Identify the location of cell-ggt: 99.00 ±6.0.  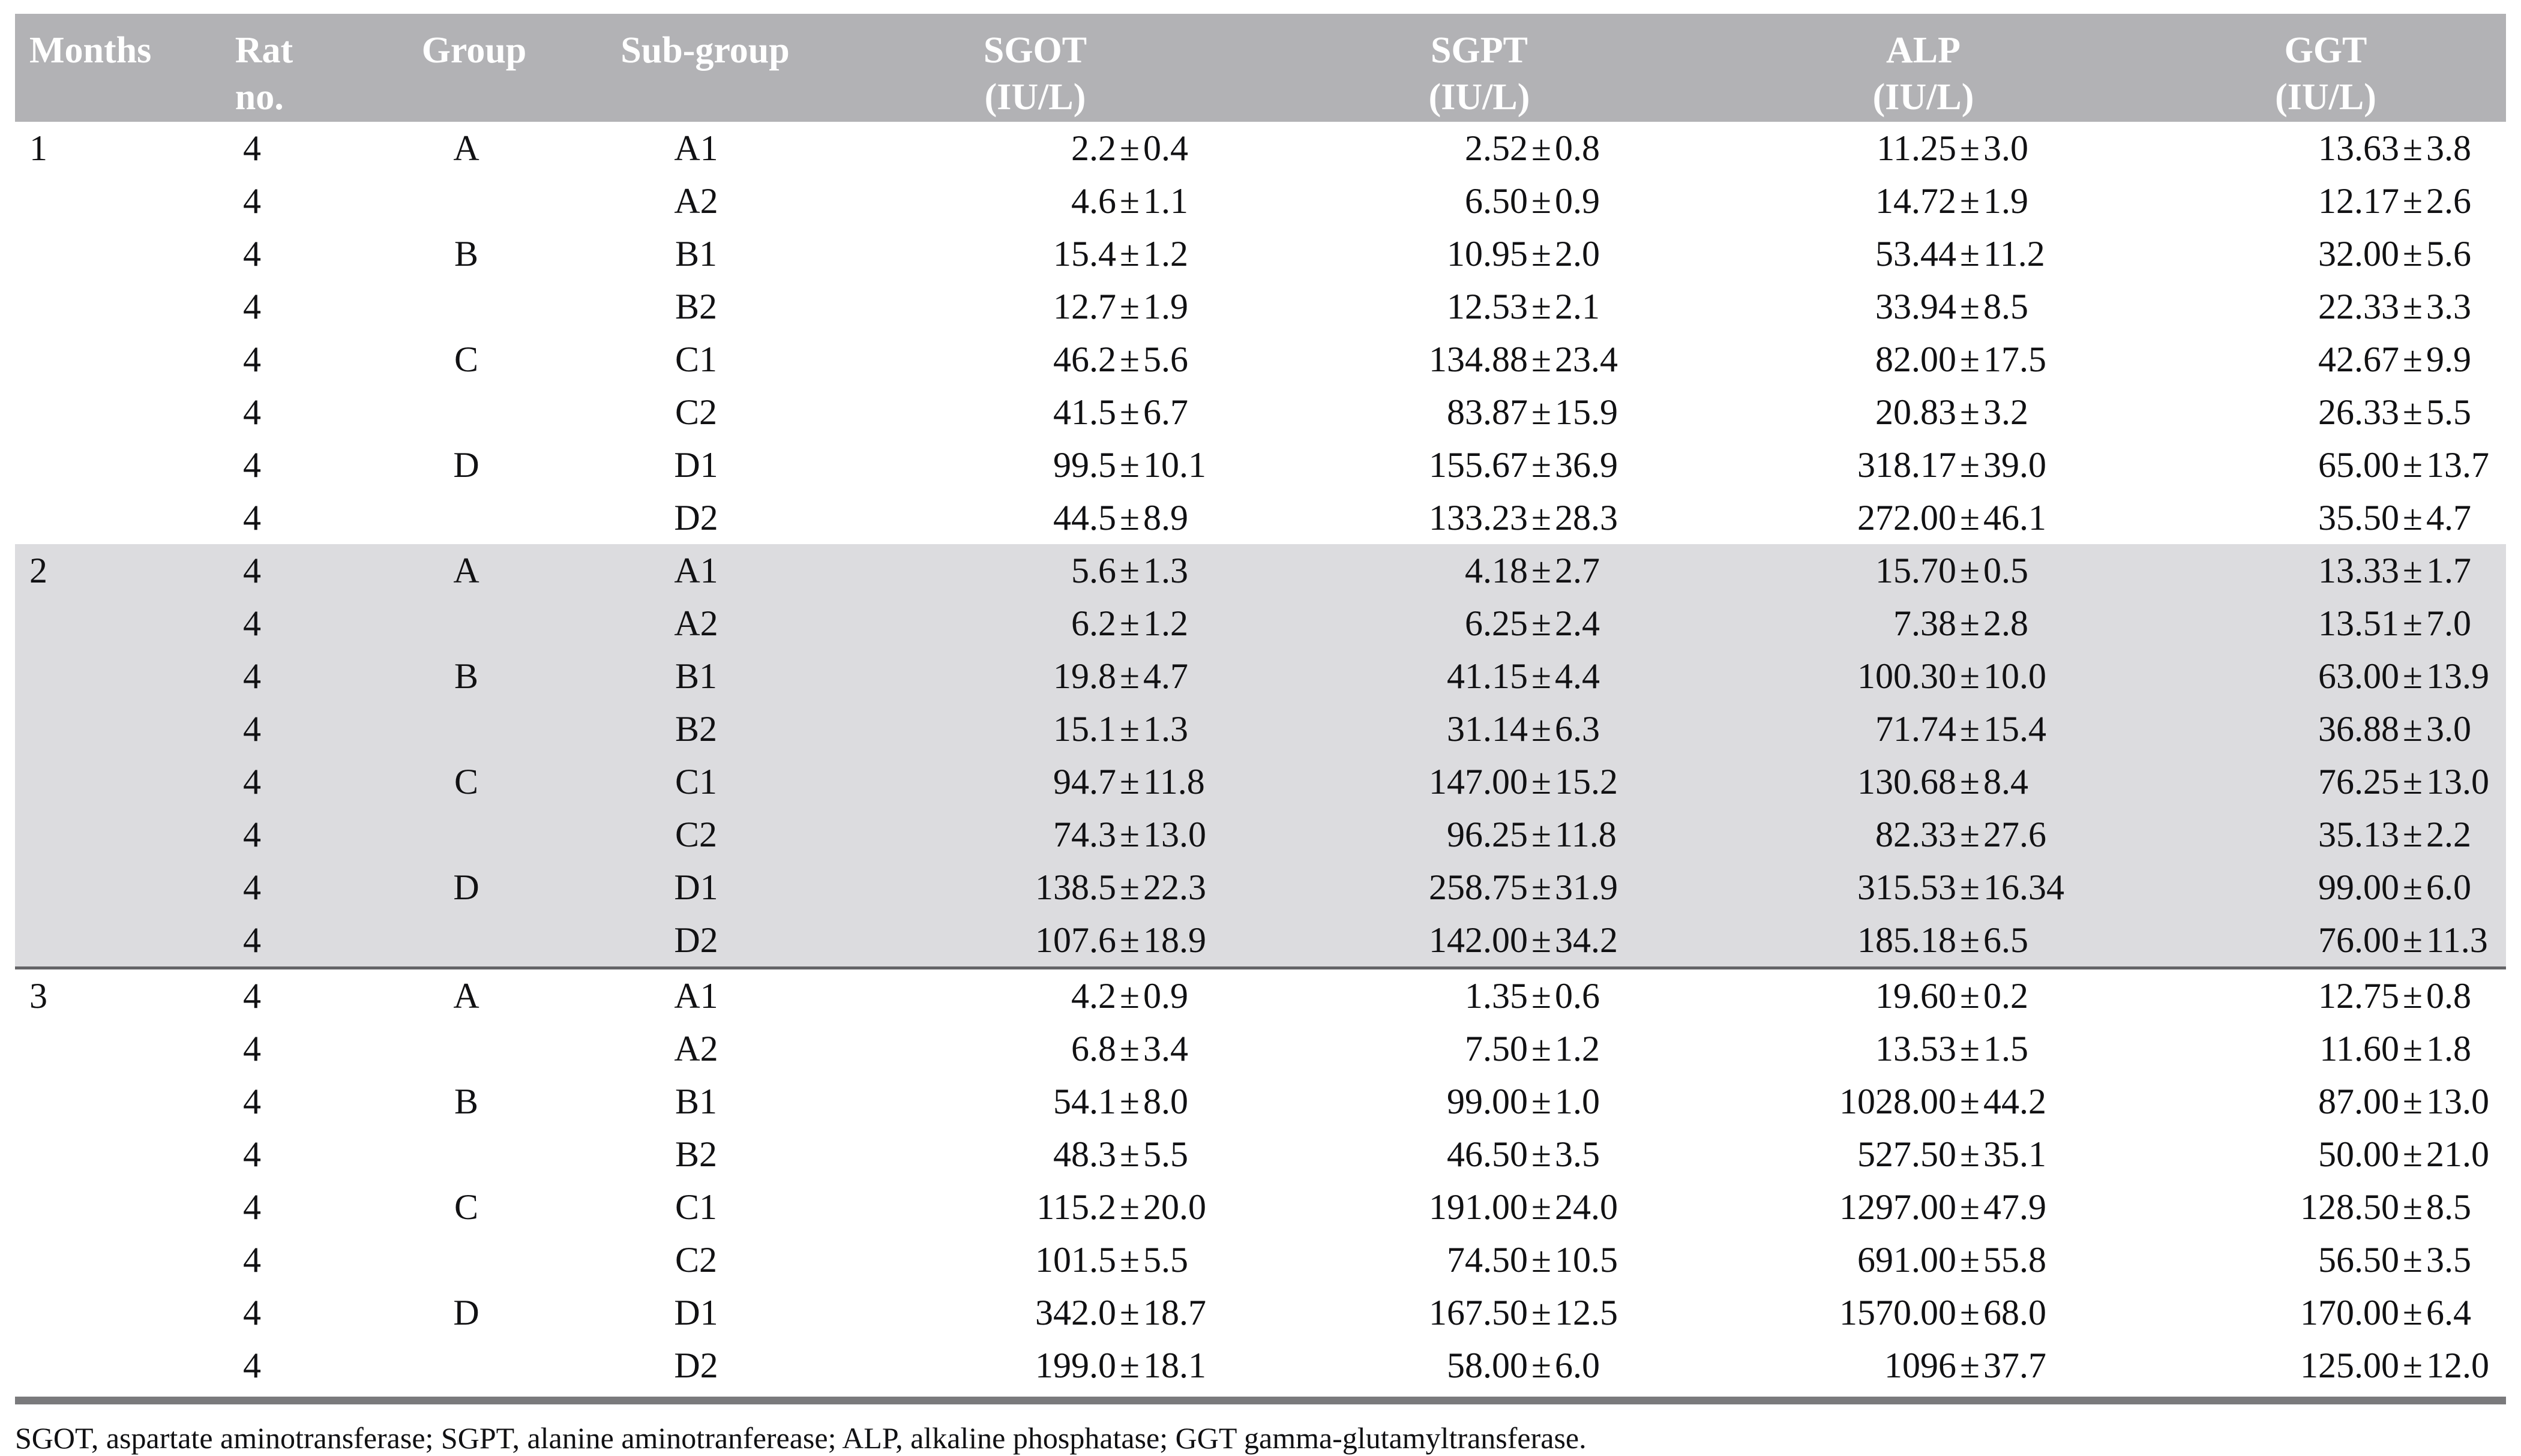
(2326, 888).